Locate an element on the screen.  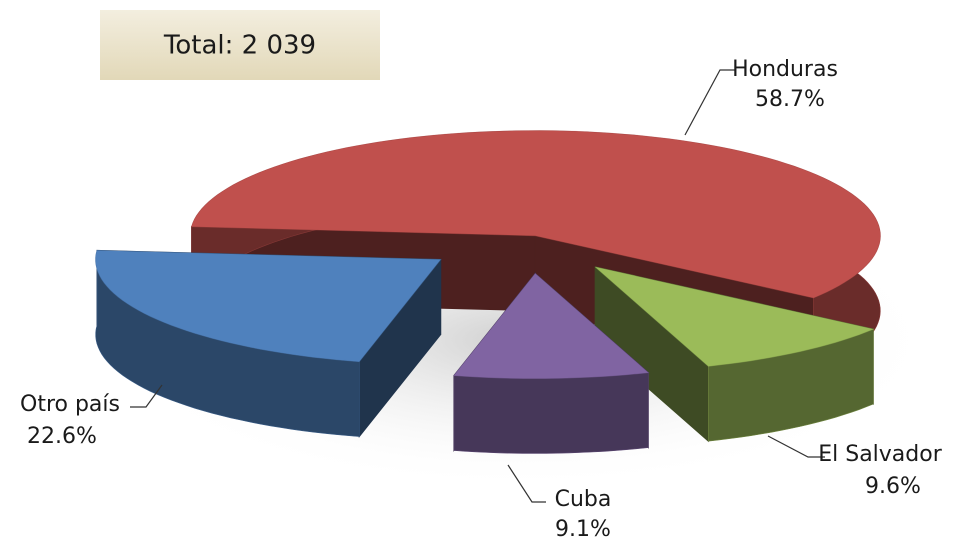
total-box is located at coordinates (240, 45).